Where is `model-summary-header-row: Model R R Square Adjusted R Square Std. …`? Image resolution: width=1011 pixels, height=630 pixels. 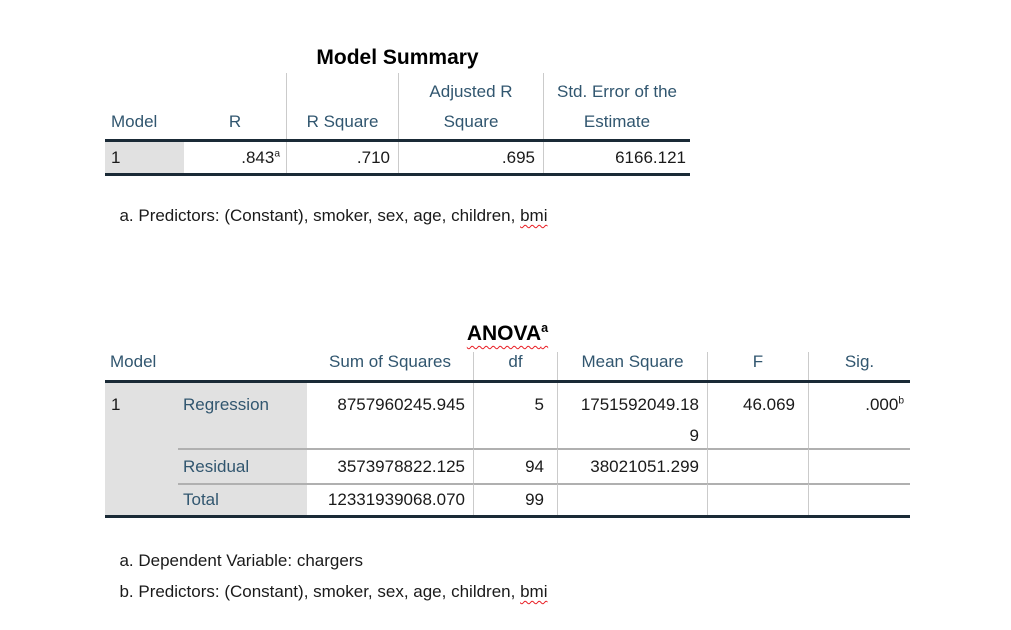 model-summary-header-row: Model R R Square Adjusted R Square Std. … is located at coordinates (397, 107).